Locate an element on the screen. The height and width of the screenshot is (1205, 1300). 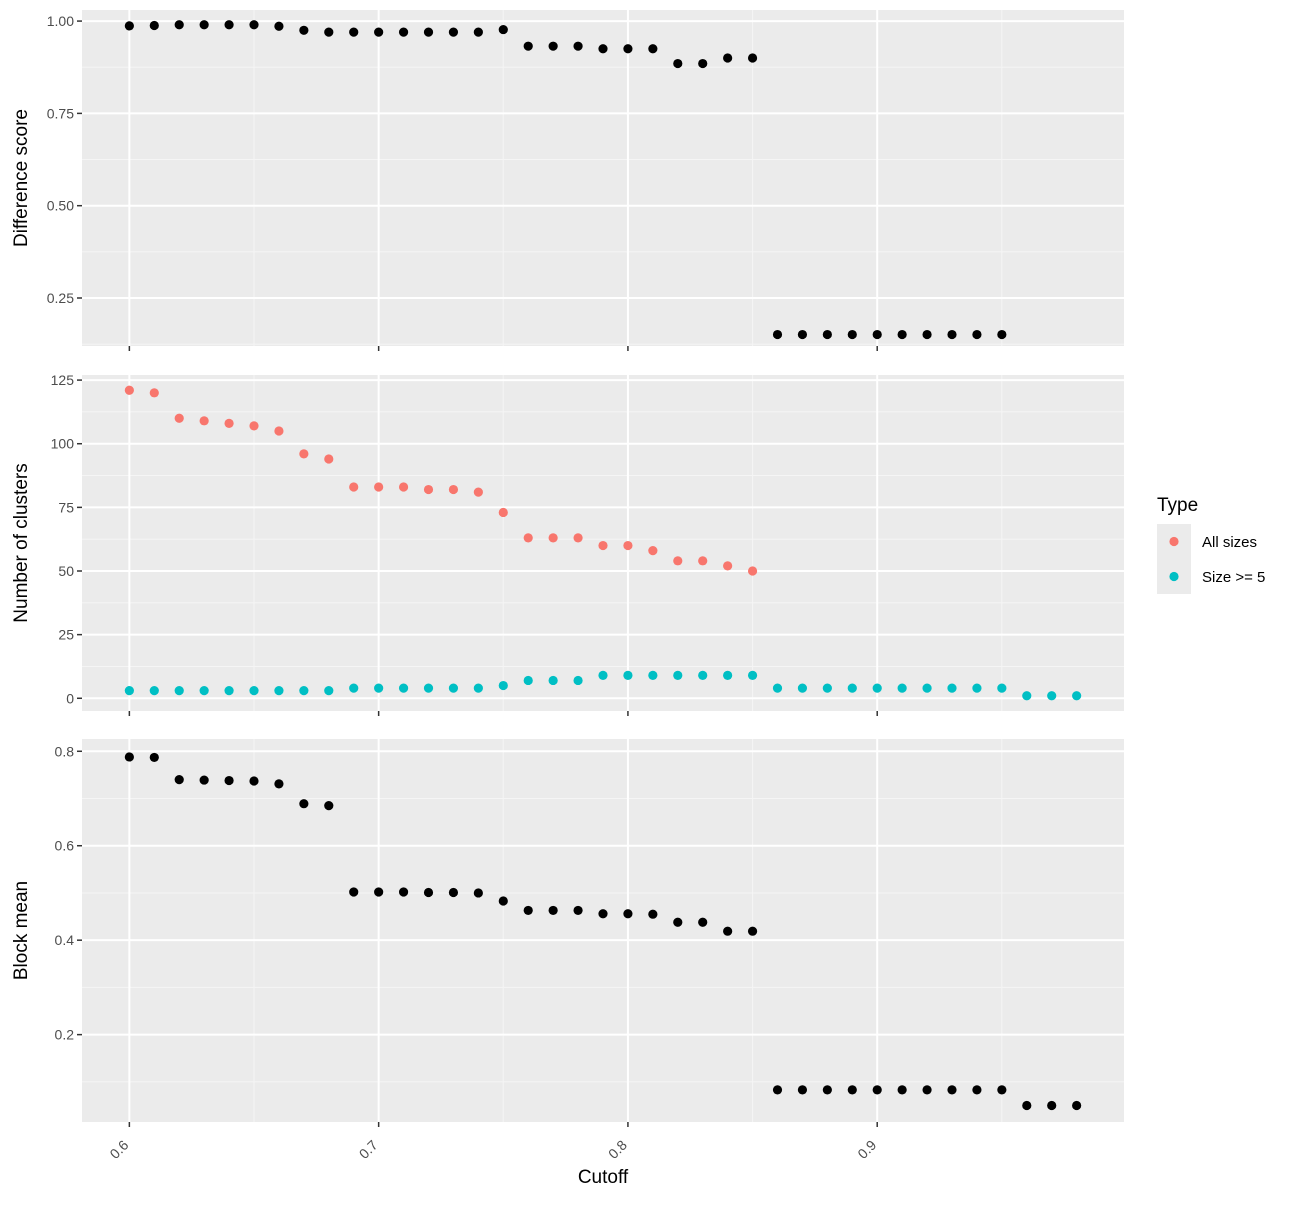
y-tick-label: 50 is located at coordinates (66, 571).